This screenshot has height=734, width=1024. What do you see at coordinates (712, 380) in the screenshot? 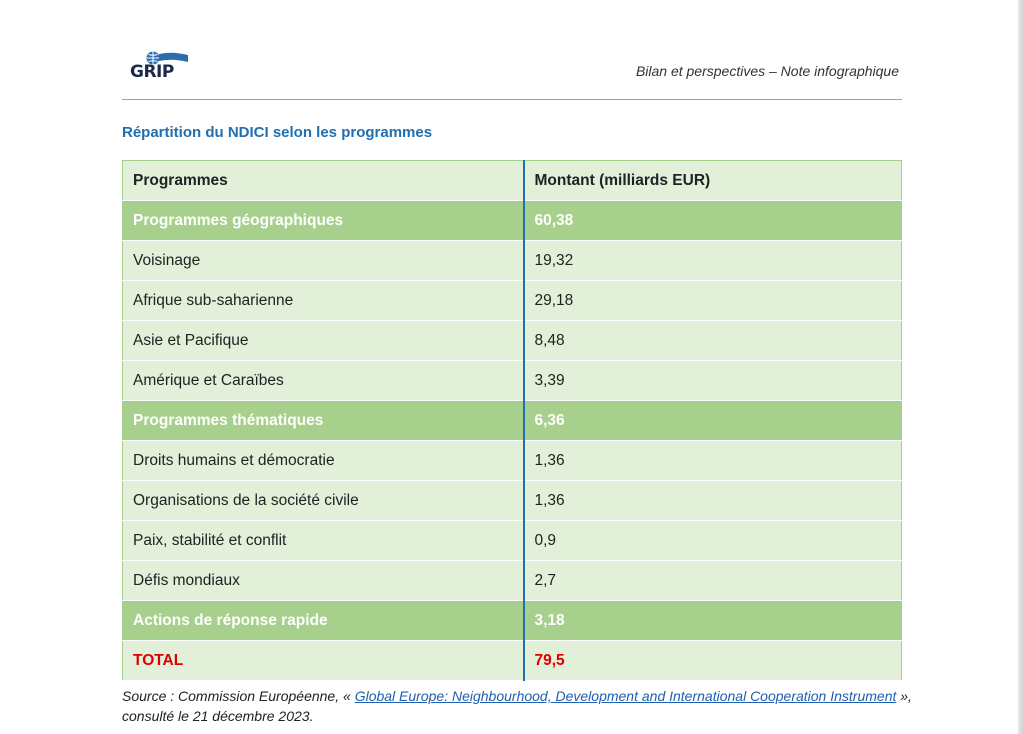
I see `amount-cell: 3,39` at bounding box center [712, 380].